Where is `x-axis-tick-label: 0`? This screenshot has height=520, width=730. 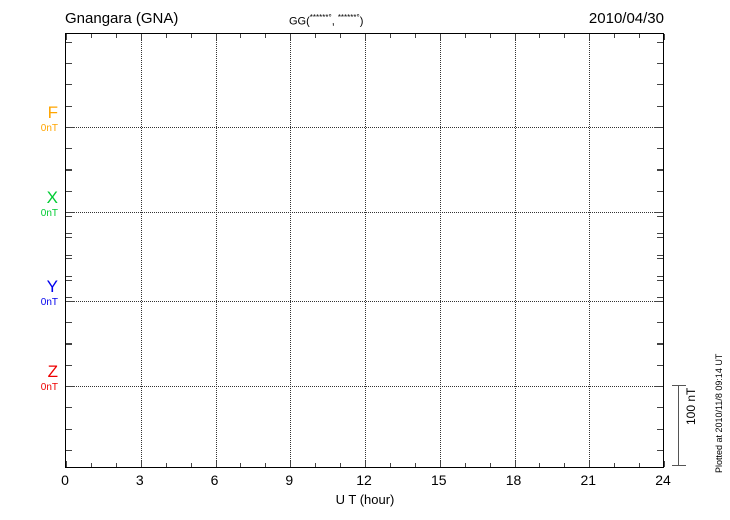
x-axis-tick-label: 0 is located at coordinates (65, 480).